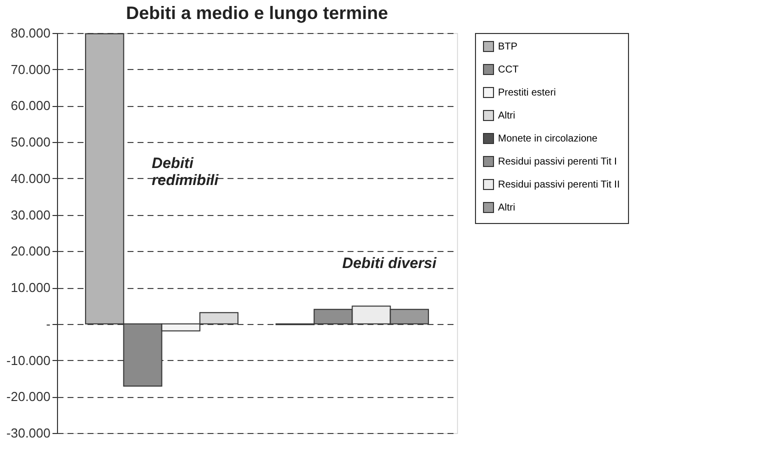 The height and width of the screenshot is (475, 771). What do you see at coordinates (28, 433) in the screenshot?
I see `y-tick-label: -30.000` at bounding box center [28, 433].